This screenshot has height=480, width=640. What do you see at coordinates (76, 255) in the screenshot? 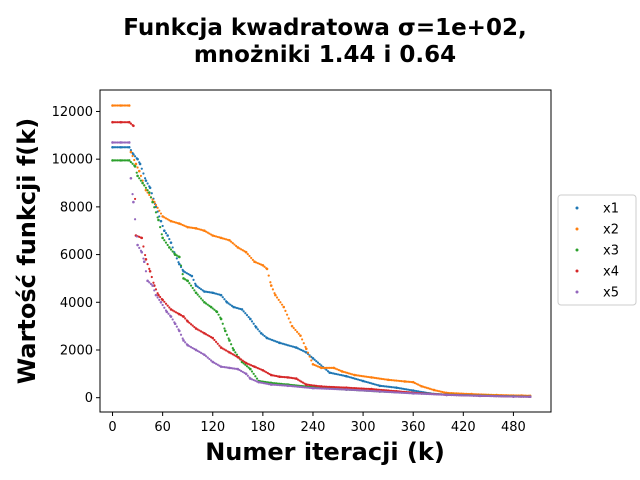
I see `y-axis-ticks: 0 2000 4000 6000 8000 10000 12000` at bounding box center [76, 255].